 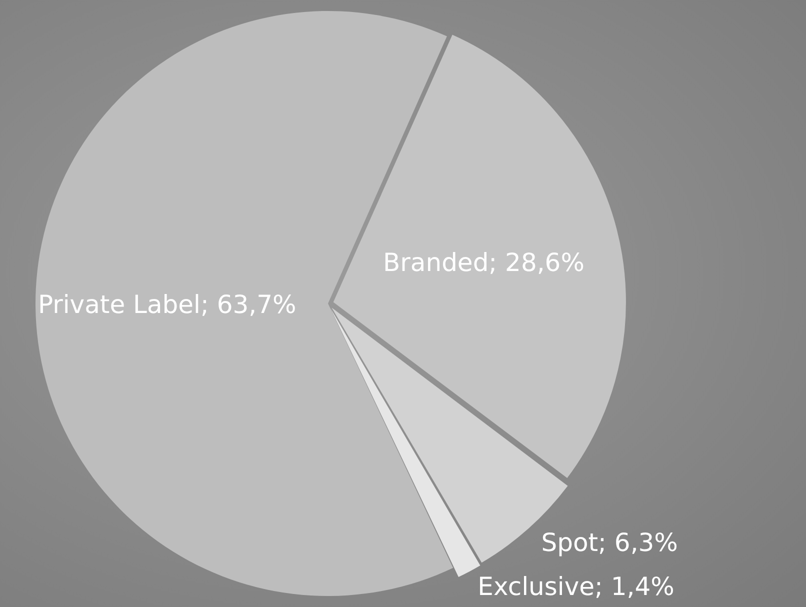 What do you see at coordinates (484, 263) in the screenshot?
I see `slice-label: Branded; 28,6%` at bounding box center [484, 263].